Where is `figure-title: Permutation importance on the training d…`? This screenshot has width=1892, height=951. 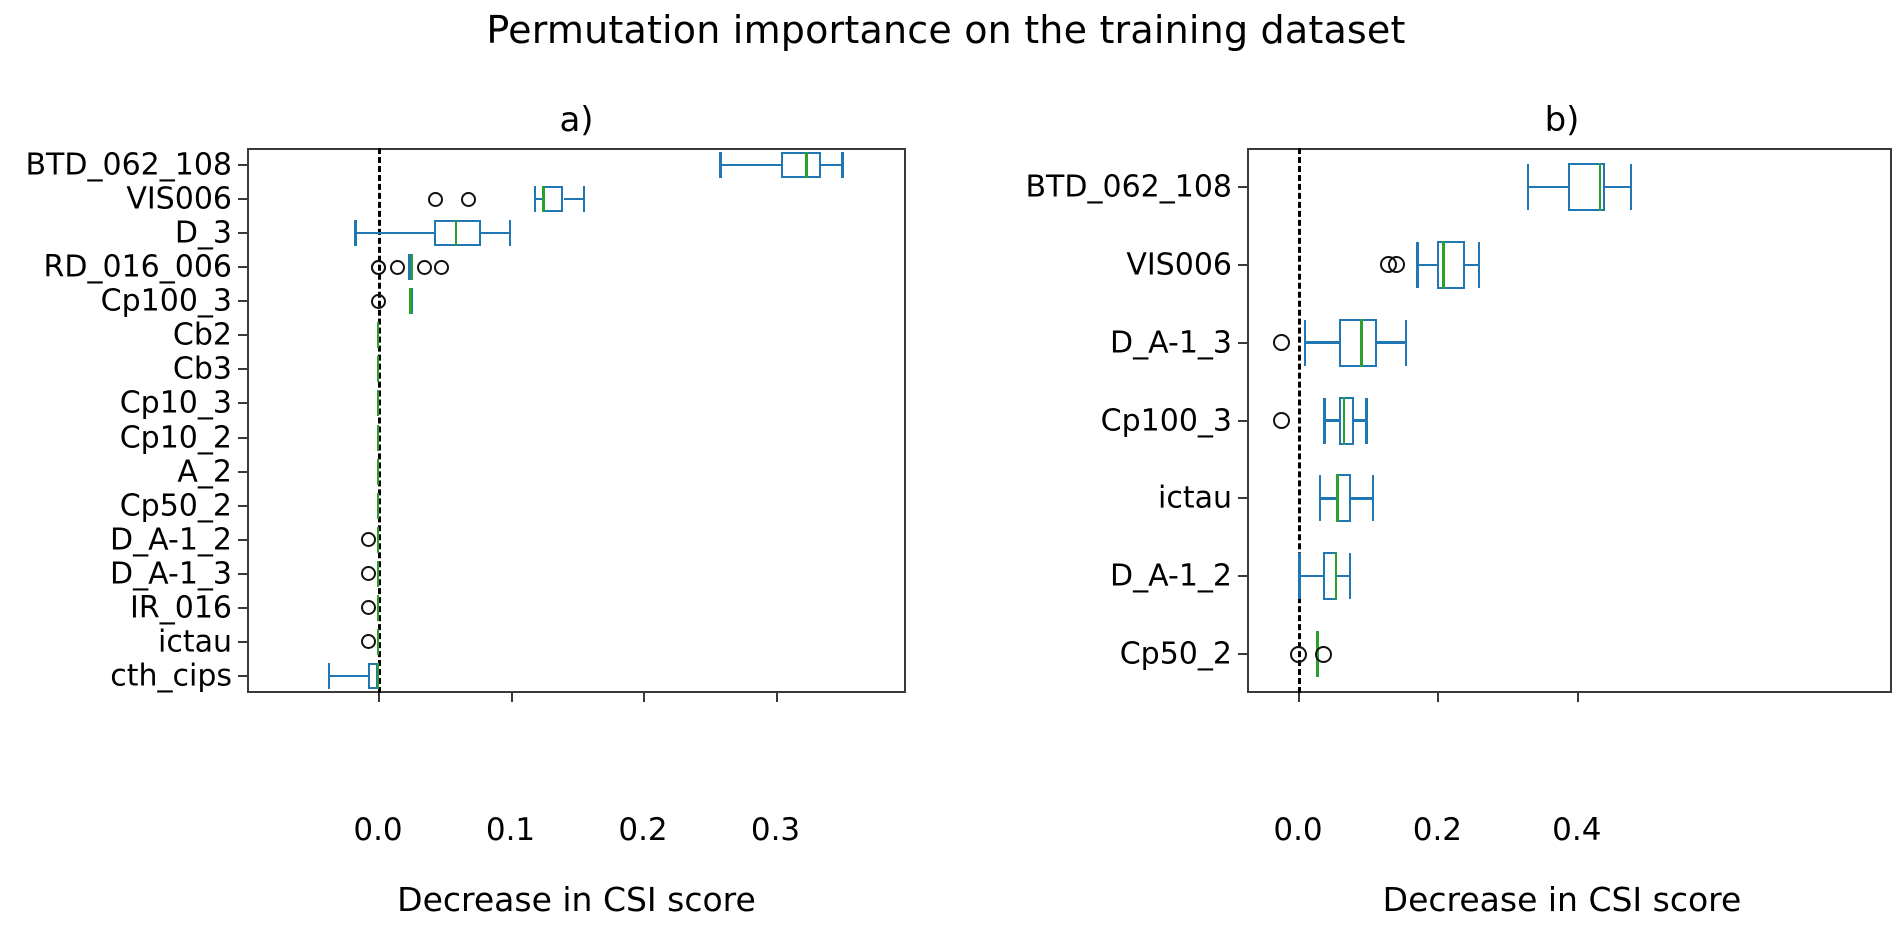
figure-title: Permutation importance on the training d… is located at coordinates (946, 30).